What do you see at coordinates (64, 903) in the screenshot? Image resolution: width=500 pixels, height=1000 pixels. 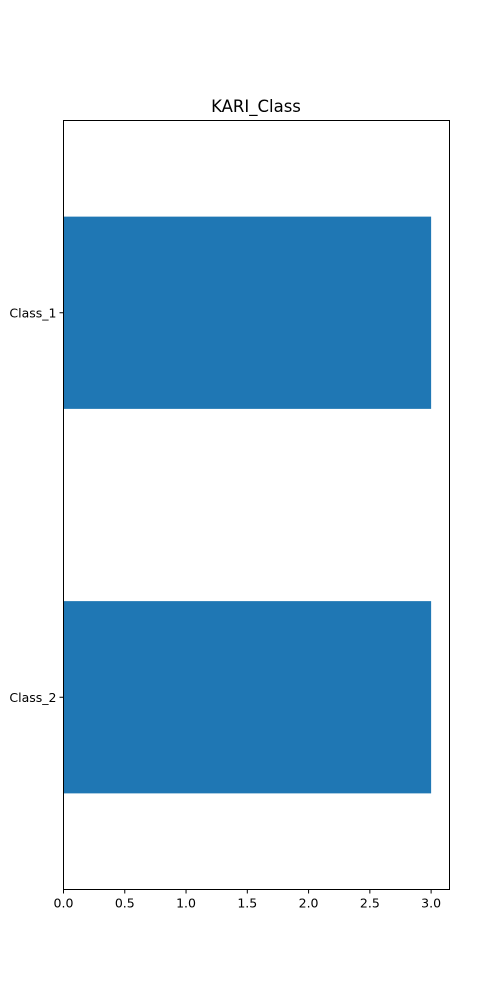 I see `x-tick-label: 0.0` at bounding box center [64, 903].